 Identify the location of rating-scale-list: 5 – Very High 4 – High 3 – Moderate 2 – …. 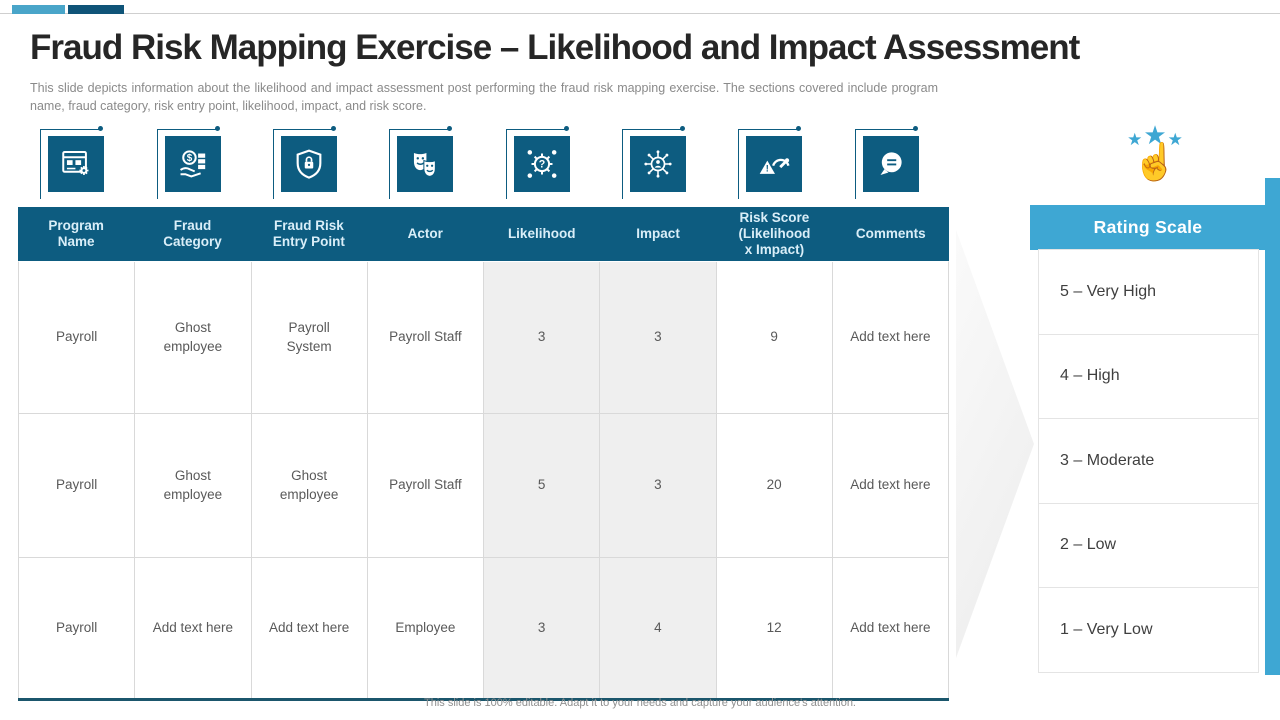
(1148, 461).